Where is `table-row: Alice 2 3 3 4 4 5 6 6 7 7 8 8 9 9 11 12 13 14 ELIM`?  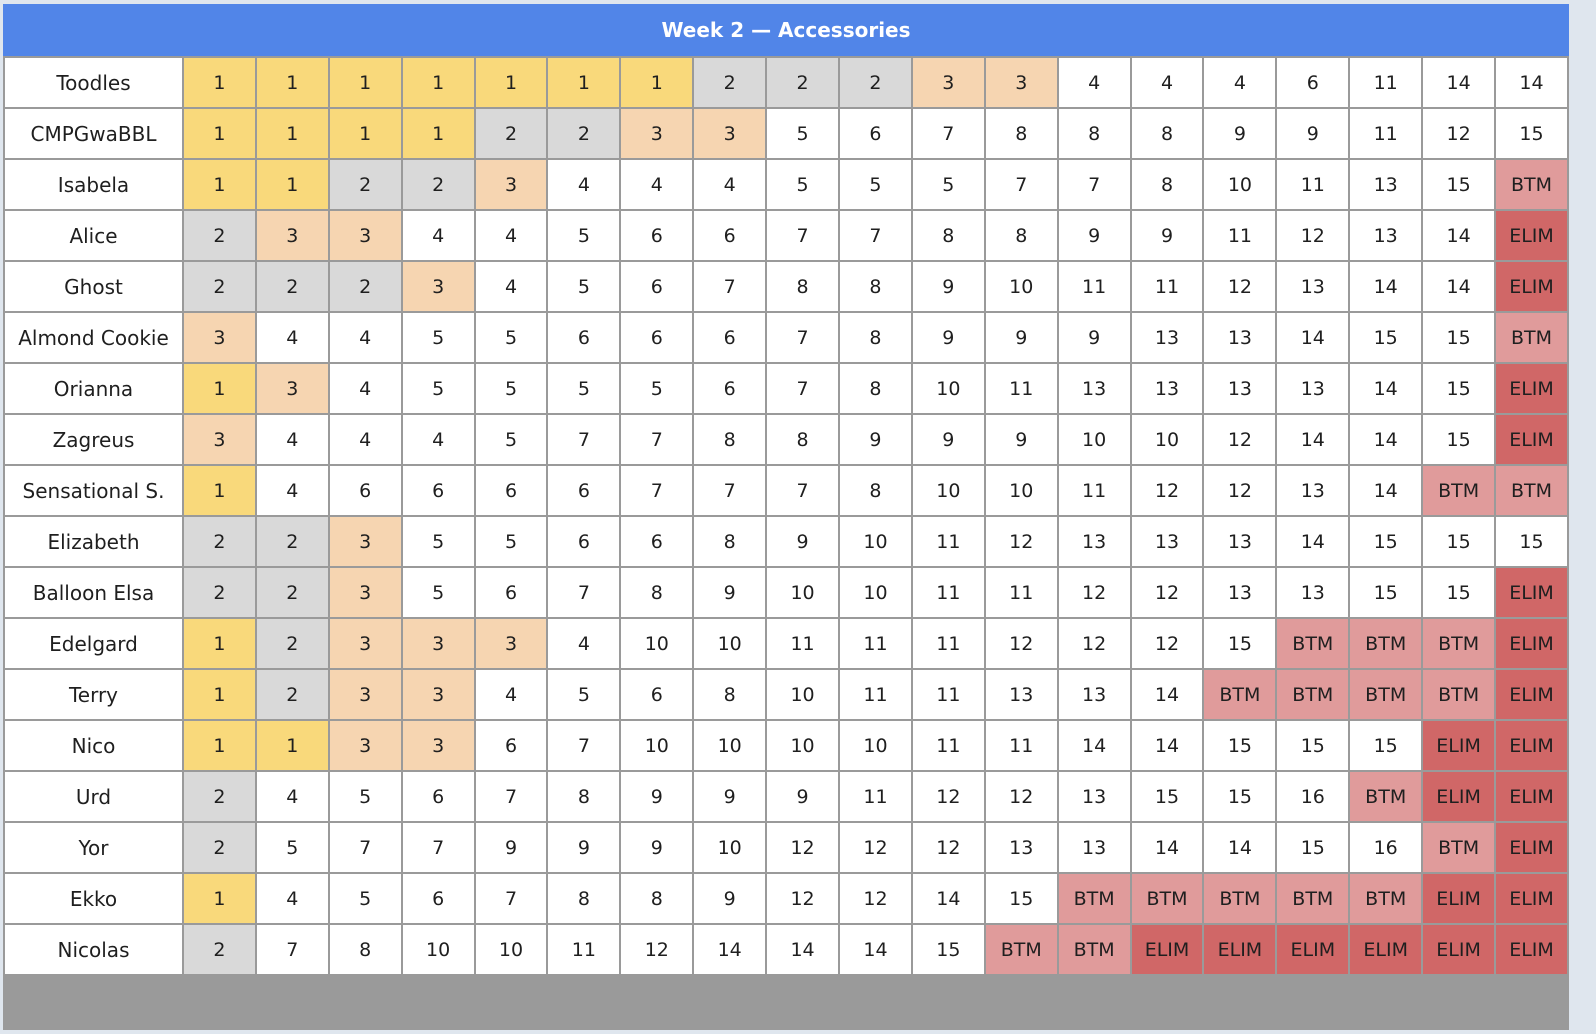
table-row: Alice 2 3 3 4 4 5 6 6 7 7 8 8 9 9 11 12 13 14 ELIM is located at coordinates (786, 235).